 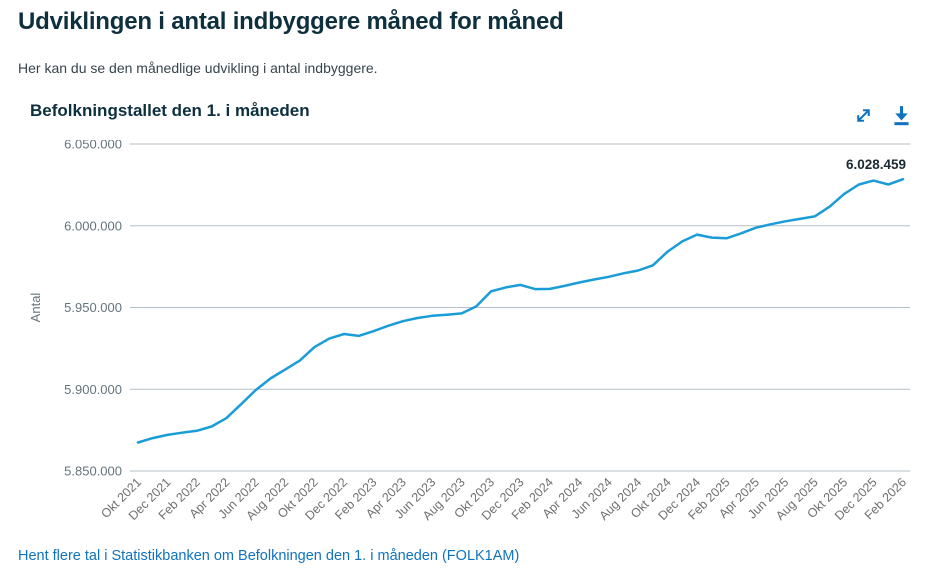 What do you see at coordinates (35, 308) in the screenshot?
I see `y-axis-title: Antal` at bounding box center [35, 308].